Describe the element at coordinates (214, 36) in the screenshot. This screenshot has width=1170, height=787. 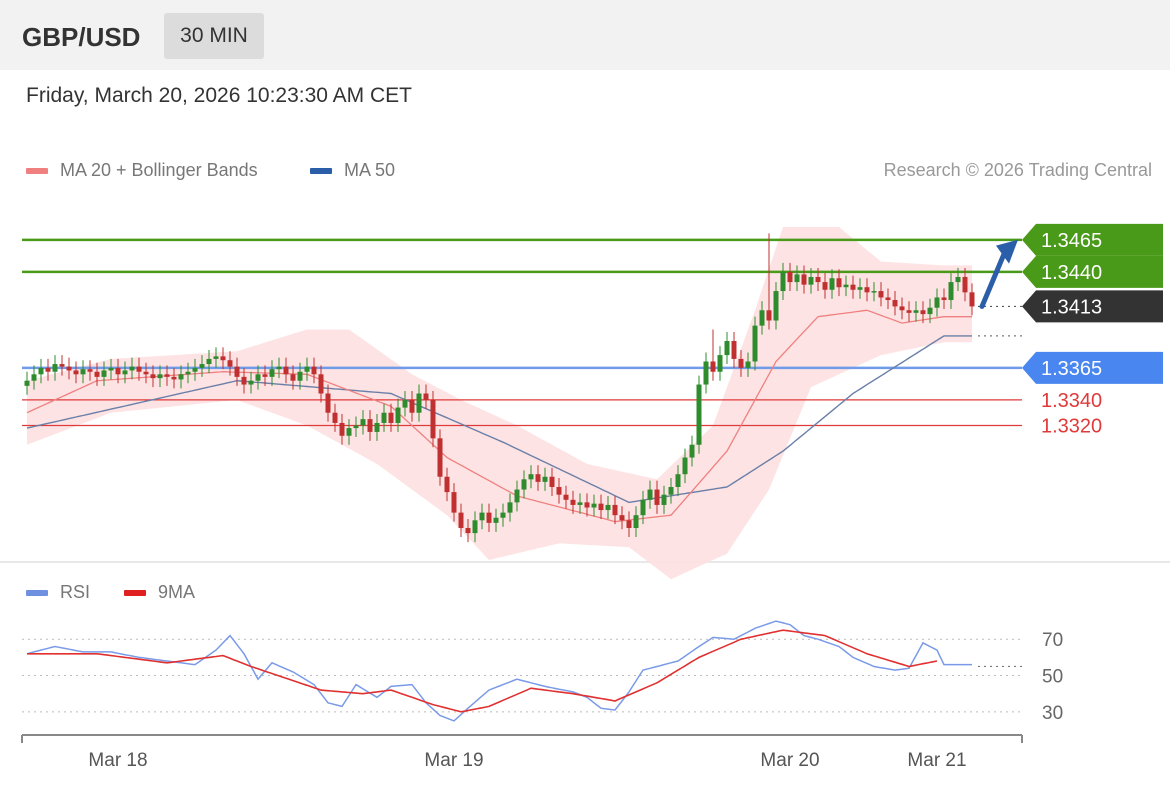
I see `timeframe-badge: 30 MIN` at that location.